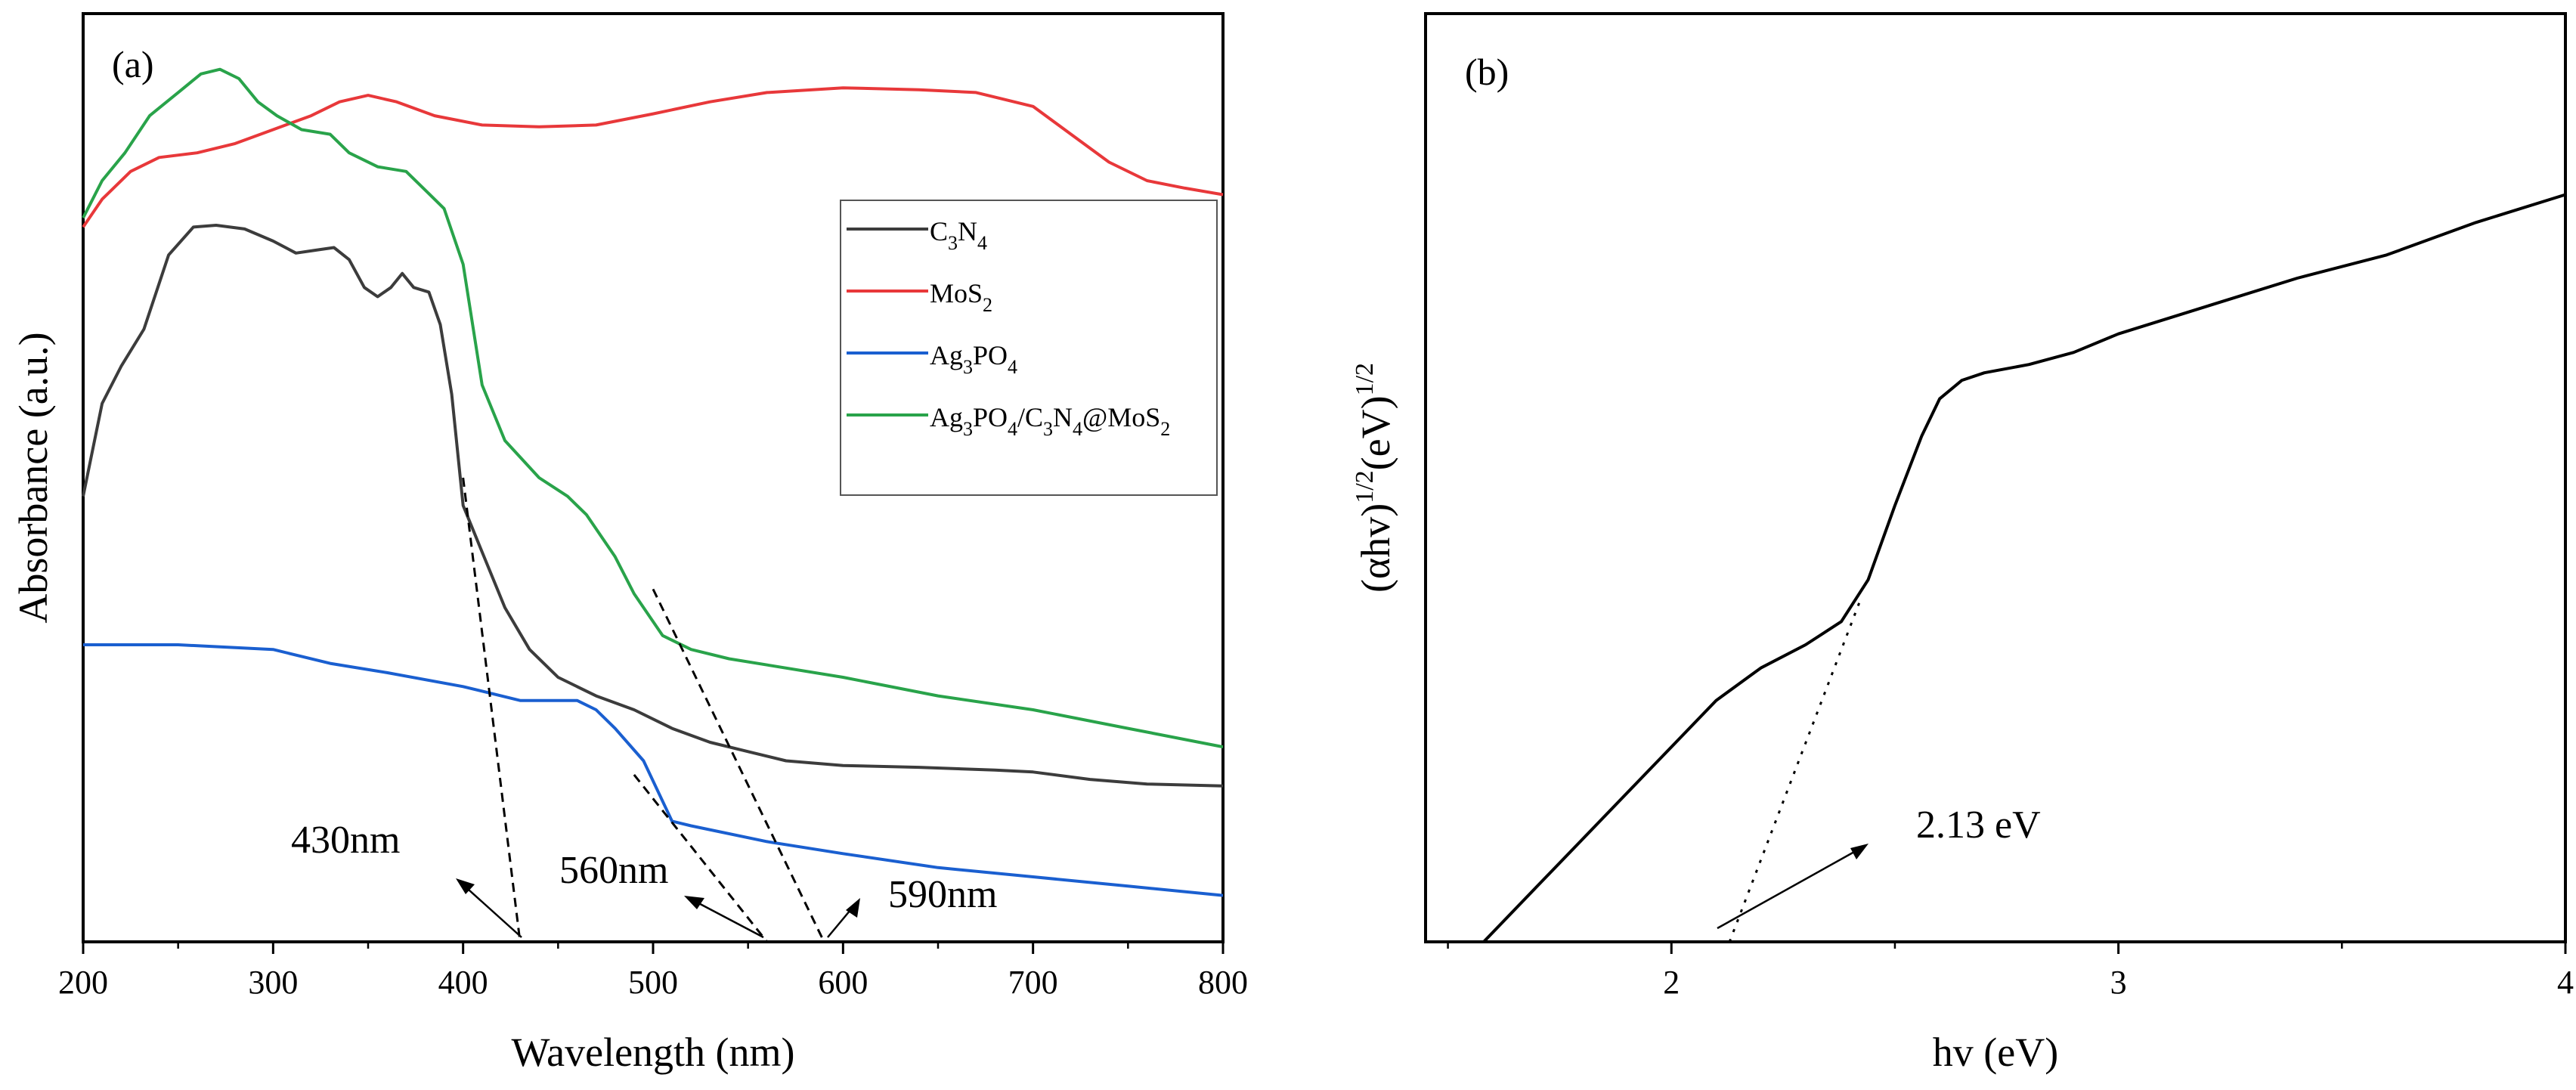 Image resolution: width=2576 pixels, height=1090 pixels. What do you see at coordinates (843, 982) in the screenshot?
I see `x-tick-label: 600` at bounding box center [843, 982].